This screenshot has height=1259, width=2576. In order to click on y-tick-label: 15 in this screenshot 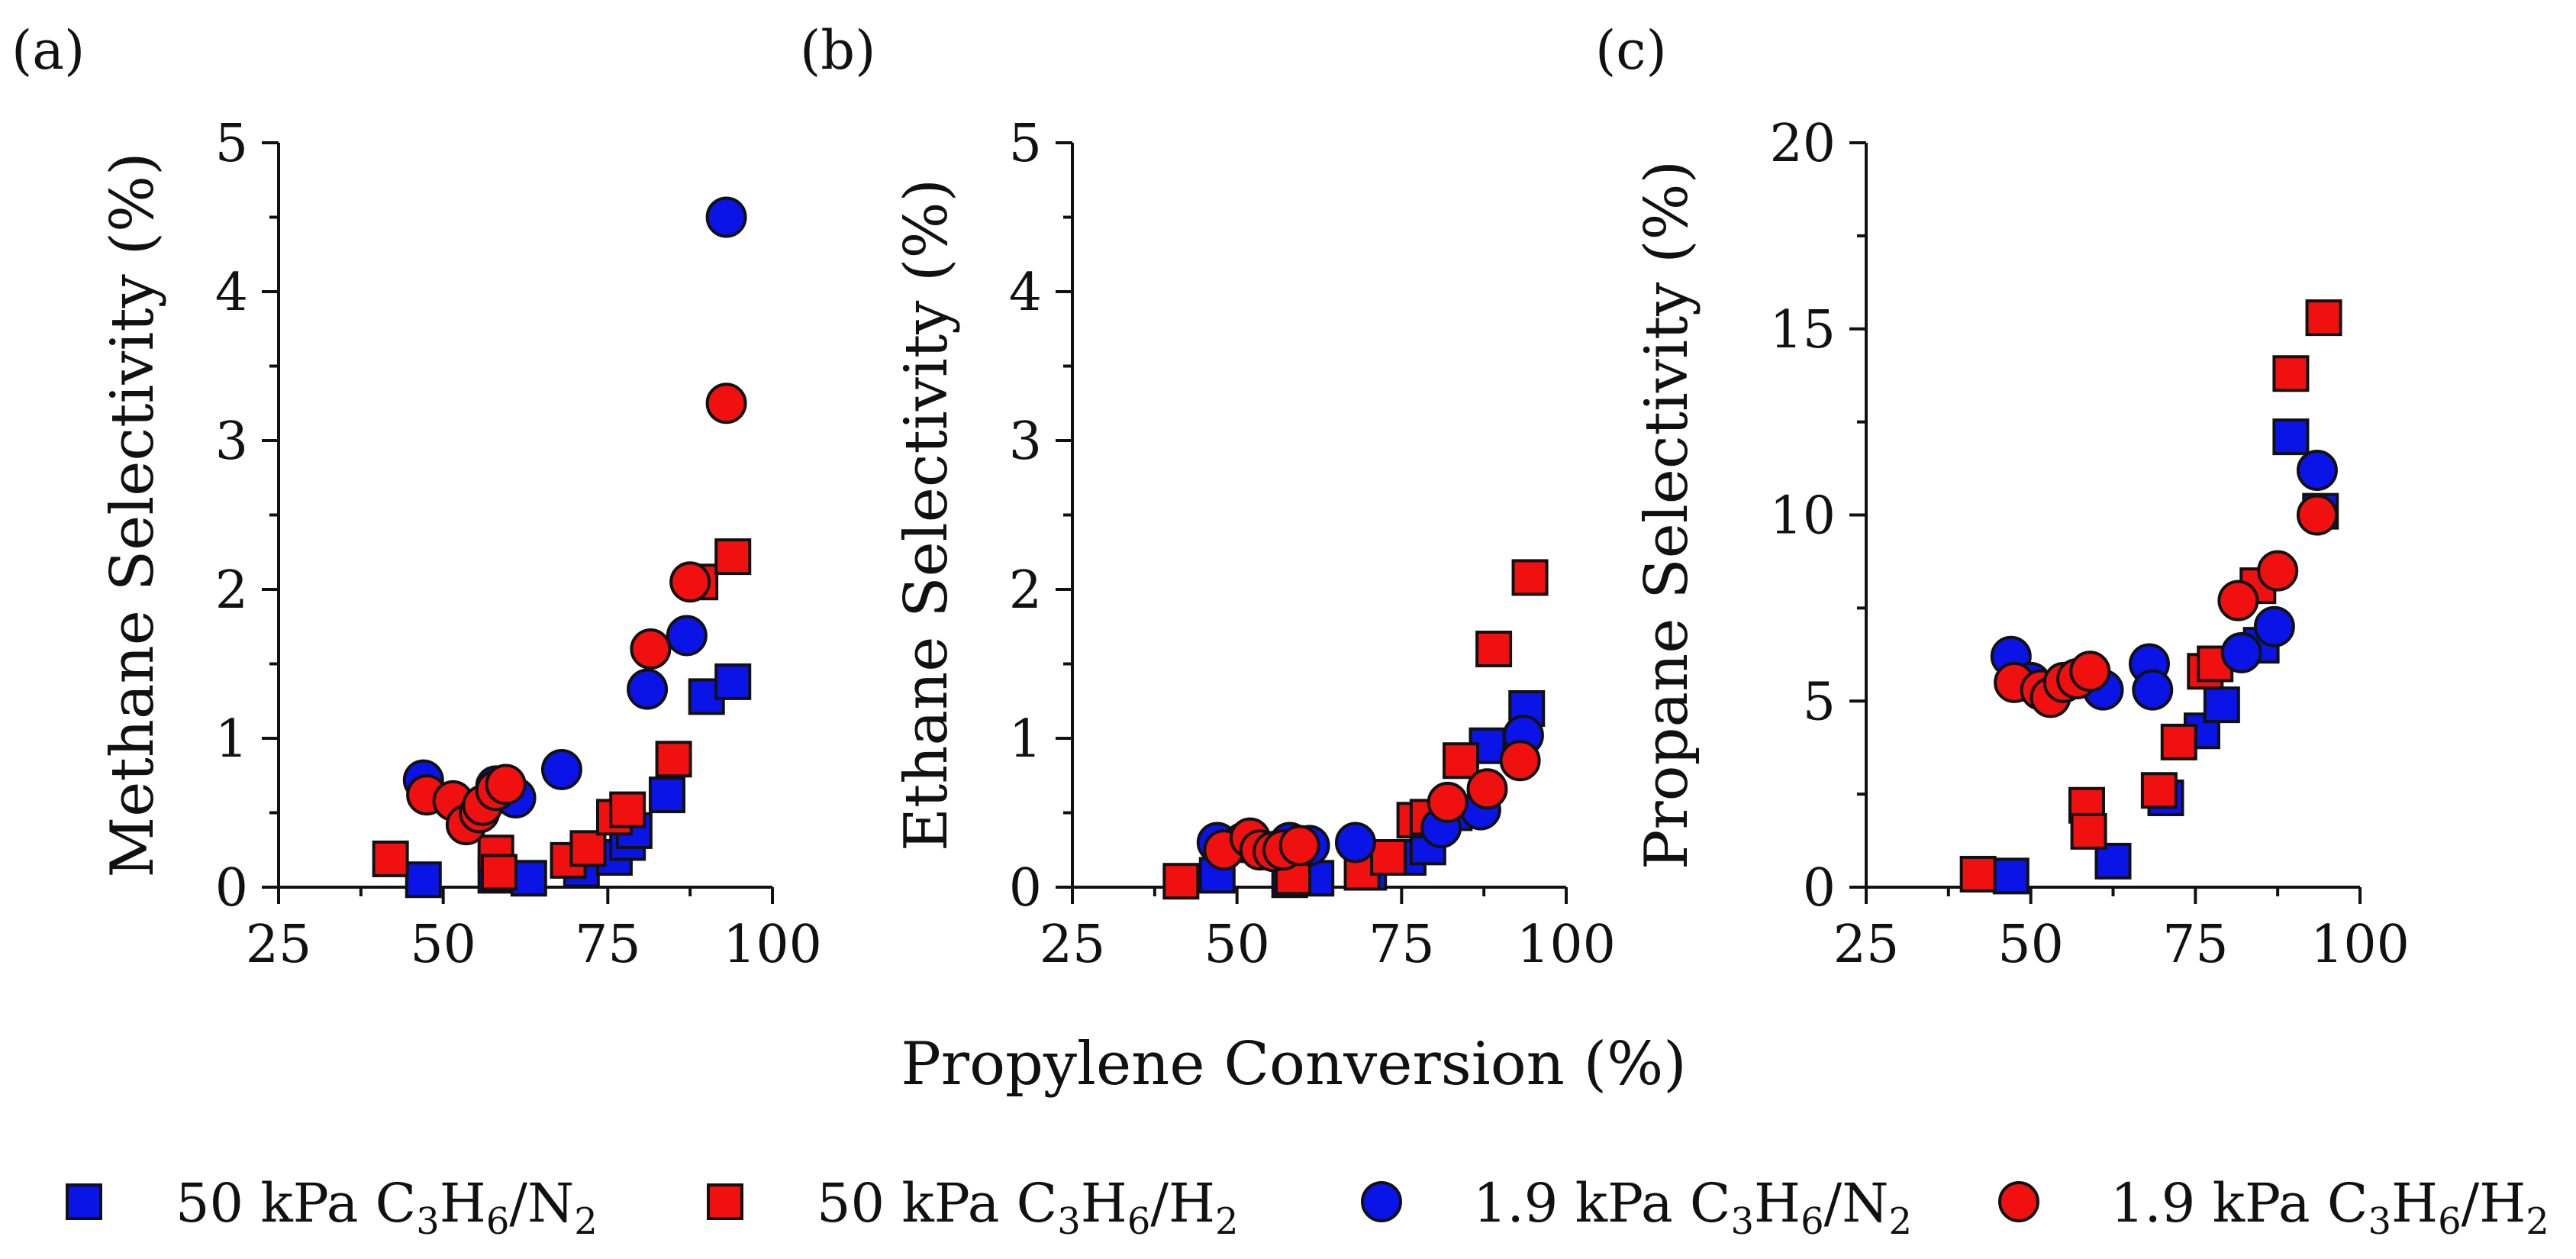, I will do `click(1802, 330)`.